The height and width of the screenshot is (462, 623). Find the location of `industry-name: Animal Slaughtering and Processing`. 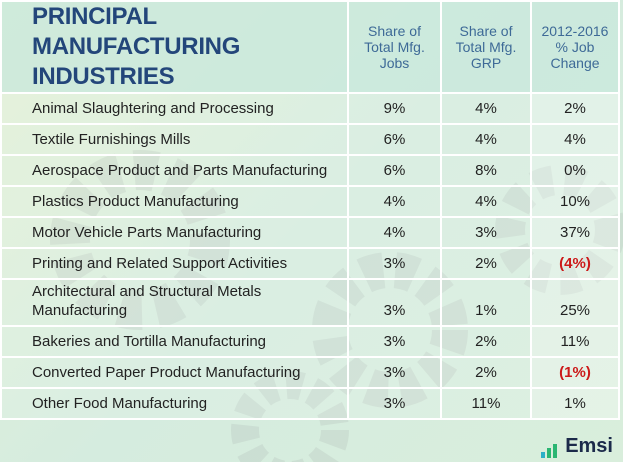

industry-name: Animal Slaughtering and Processing is located at coordinates (174, 108).